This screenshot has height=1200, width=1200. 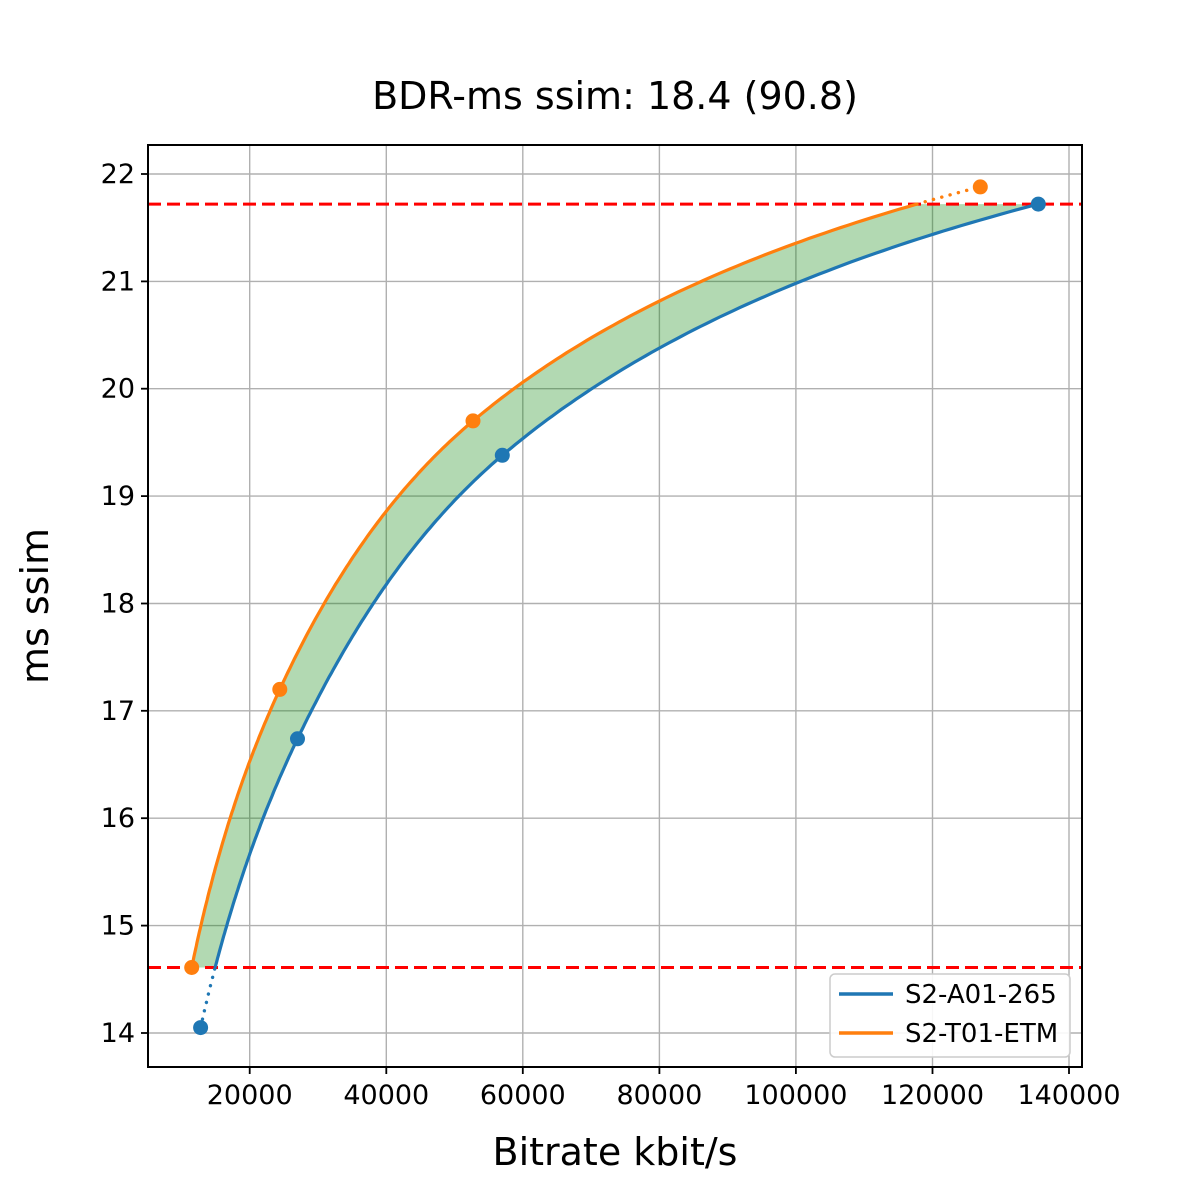 I want to click on y-tick-label: 14, so click(x=118, y=1033).